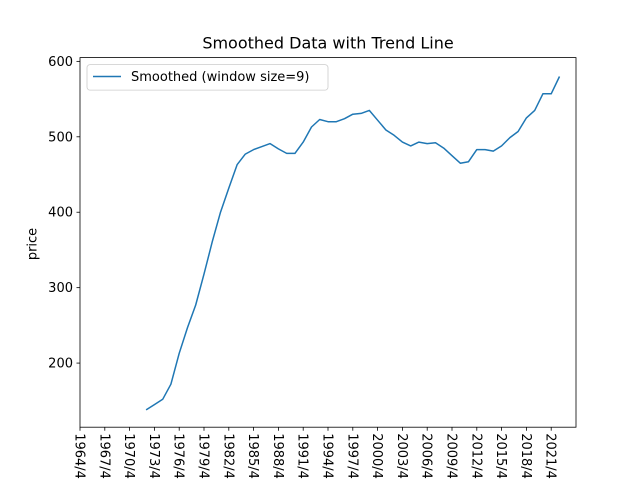 This screenshot has height=480, width=640. What do you see at coordinates (550, 456) in the screenshot?
I see `x-tick-label: 2021/4` at bounding box center [550, 456].